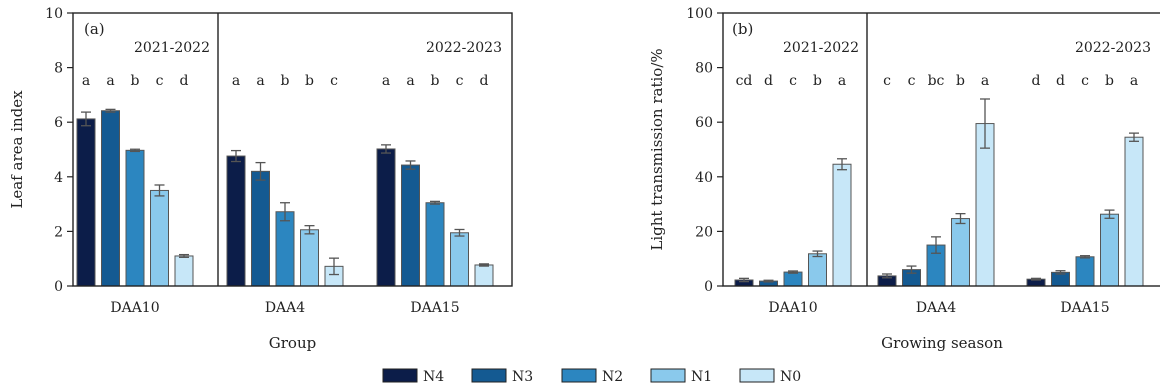 Image resolution: width=1160 pixels, height=388 pixels. Describe the element at coordinates (58, 123) in the screenshot. I see `y-tick-label: 6` at that location.